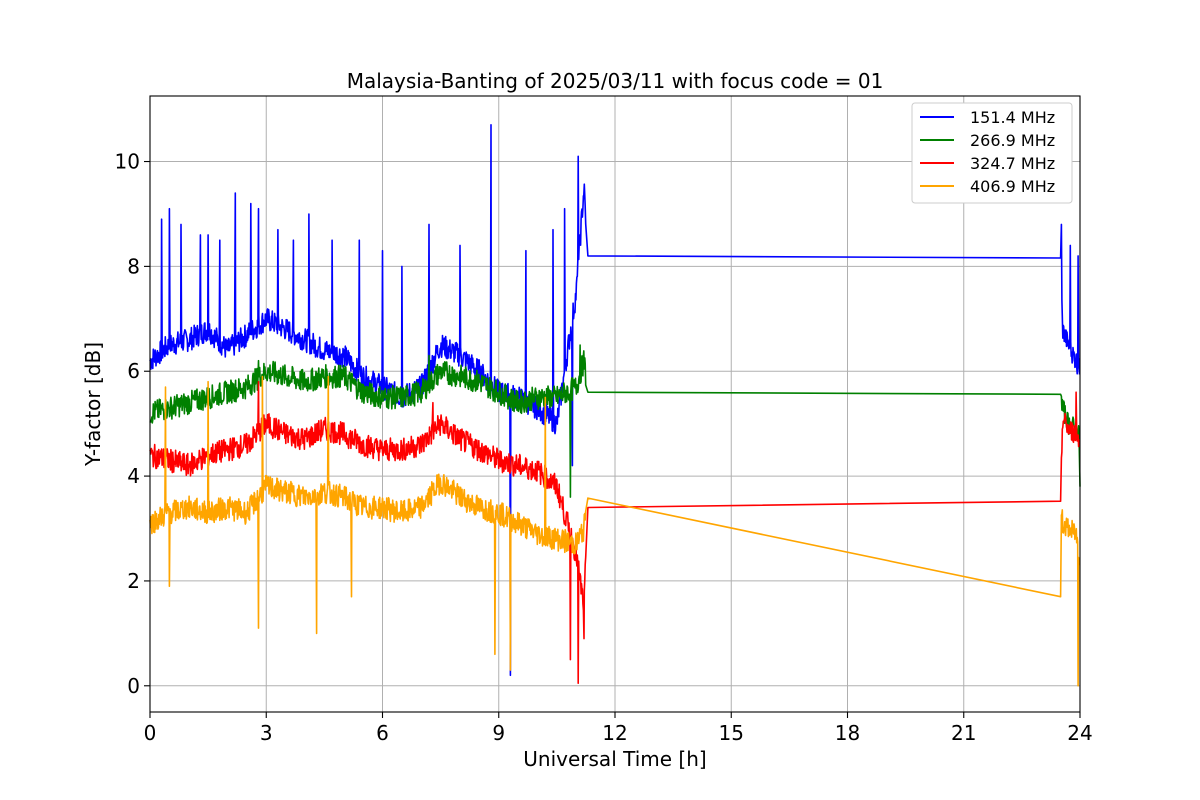  Describe the element at coordinates (127, 162) in the screenshot. I see `y-tick-label: 10` at that location.